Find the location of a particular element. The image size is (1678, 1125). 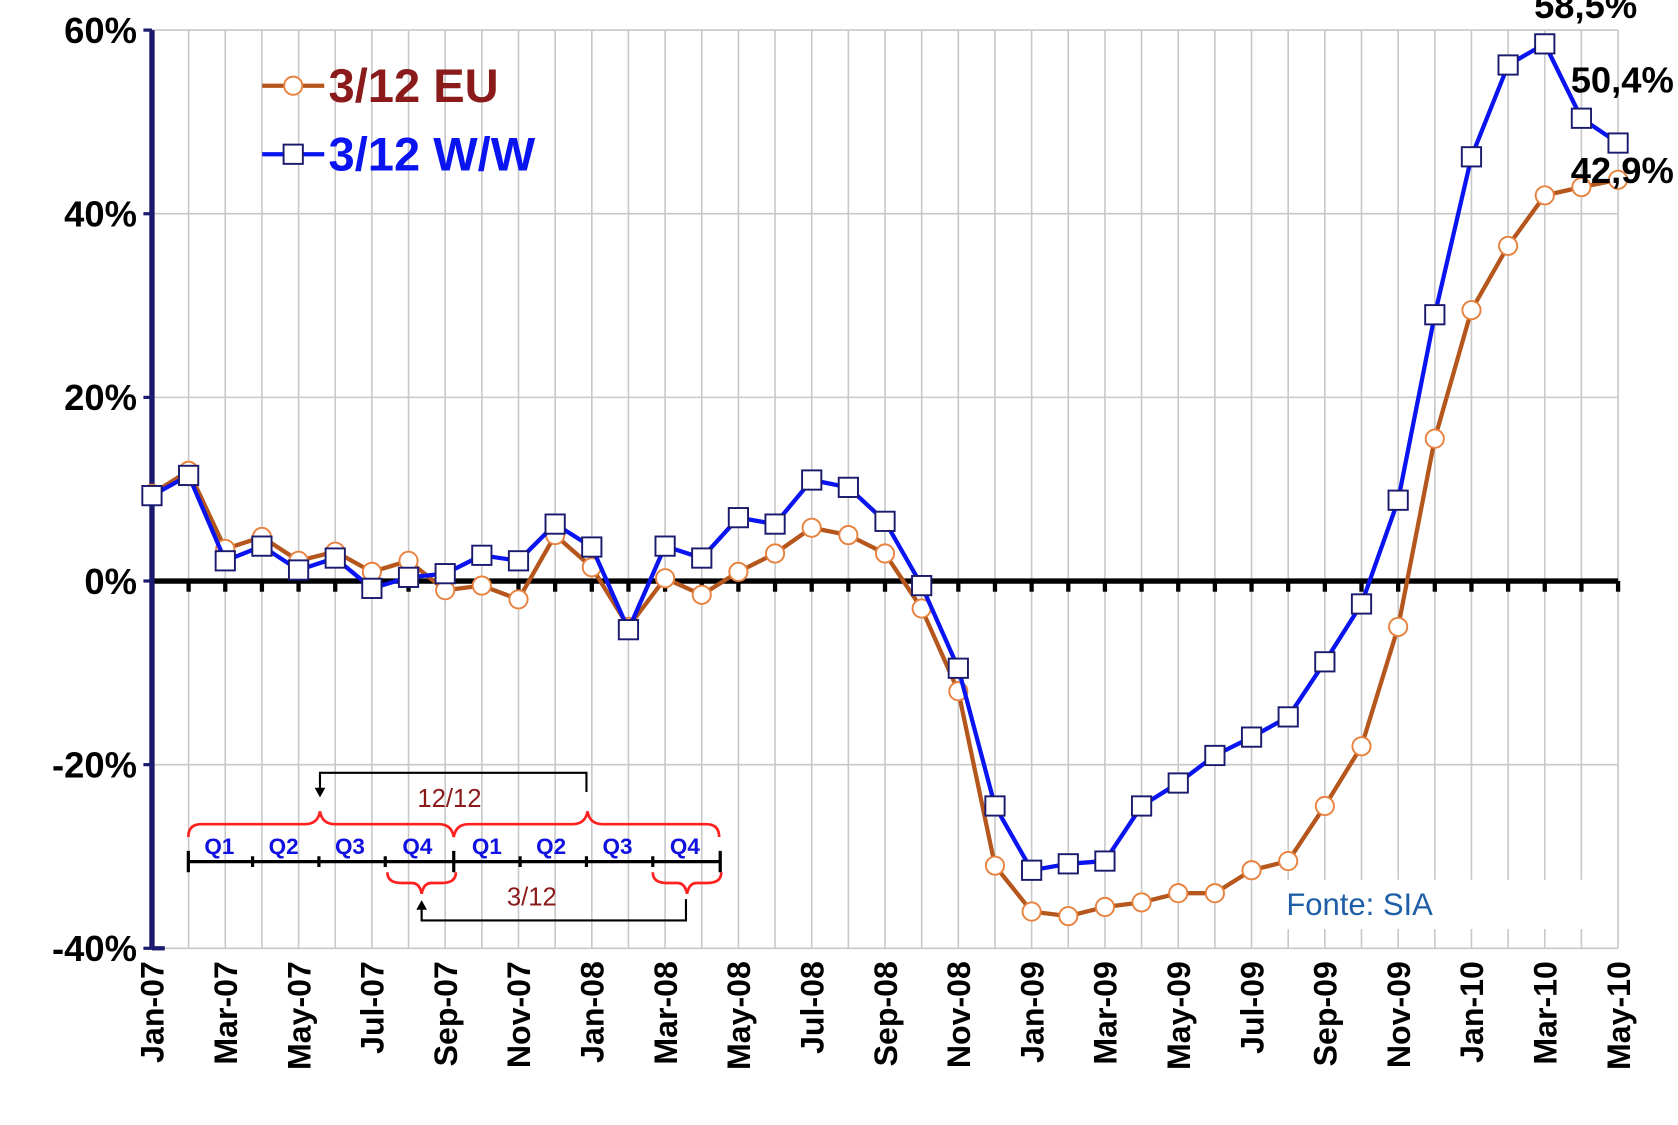

x-tick-label: Sep-07 is located at coordinates (446, 1013).